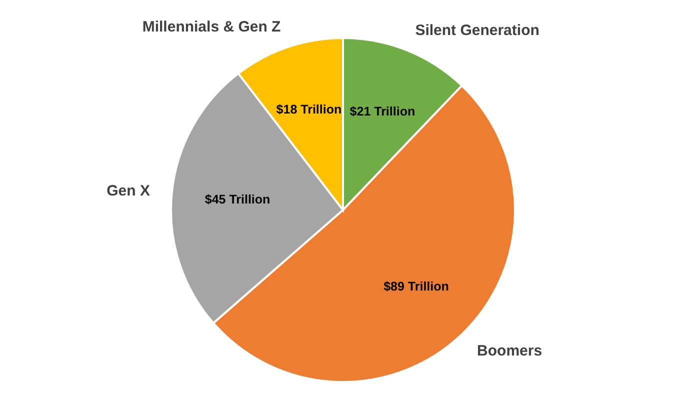  I want to click on data-label: $45 Trillion, so click(237, 199).